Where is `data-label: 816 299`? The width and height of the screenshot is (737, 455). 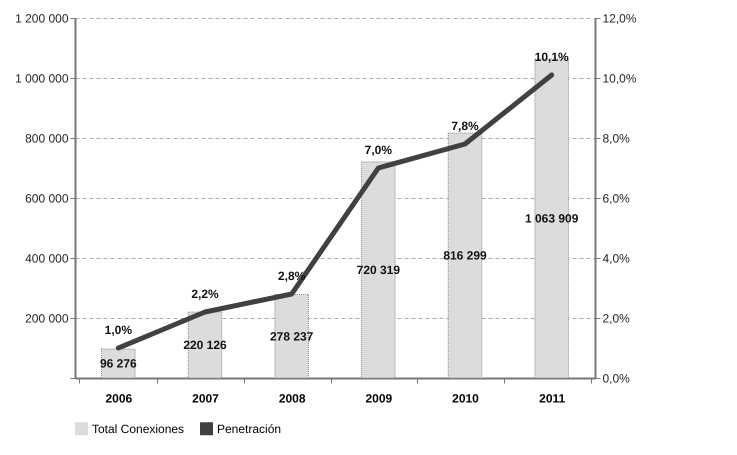
data-label: 816 299 is located at coordinates (465, 255).